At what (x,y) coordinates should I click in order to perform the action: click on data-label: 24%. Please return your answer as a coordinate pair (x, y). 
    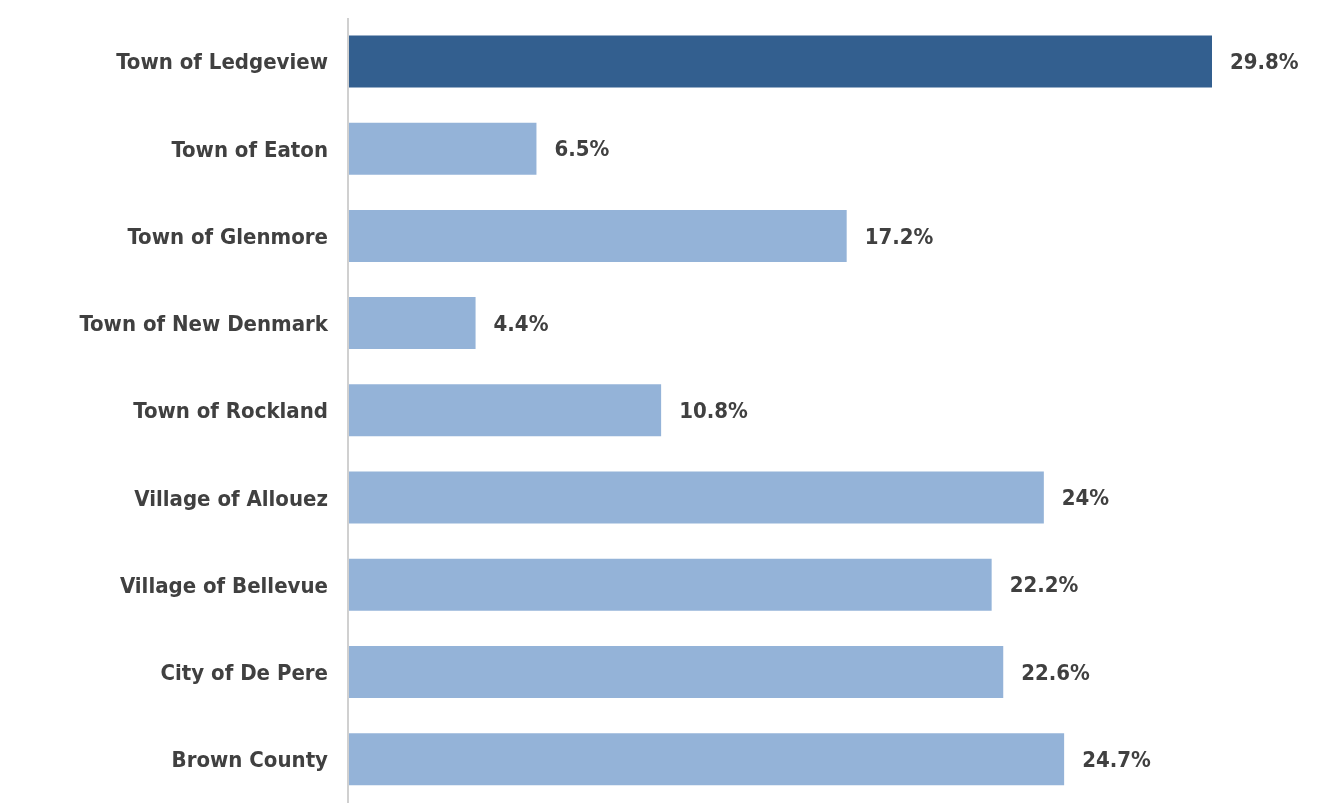
    Looking at the image, I should click on (1085, 498).